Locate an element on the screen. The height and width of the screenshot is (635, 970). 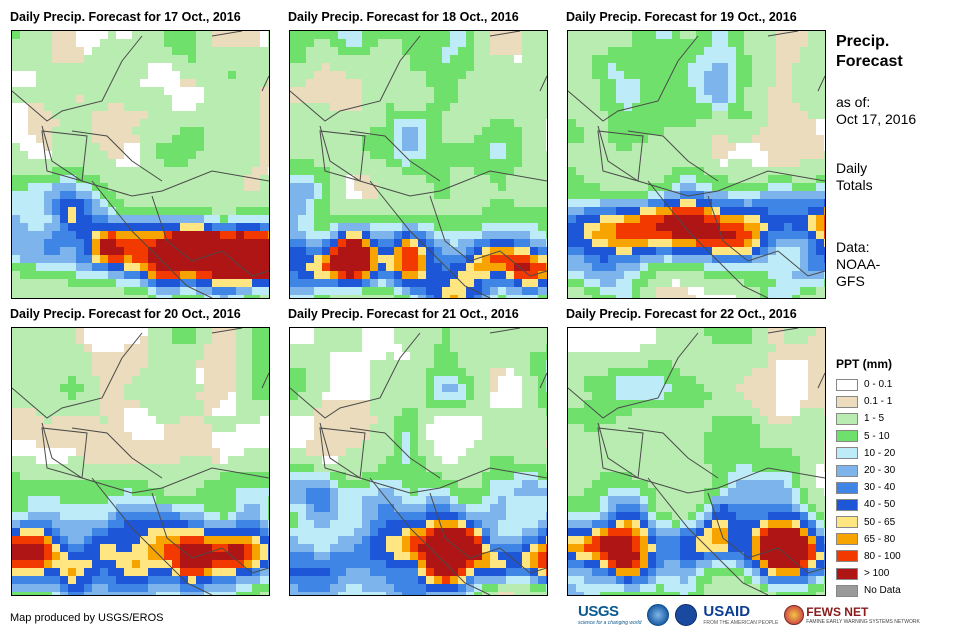
legend-label: 50 - 65 is located at coordinates (880, 522).